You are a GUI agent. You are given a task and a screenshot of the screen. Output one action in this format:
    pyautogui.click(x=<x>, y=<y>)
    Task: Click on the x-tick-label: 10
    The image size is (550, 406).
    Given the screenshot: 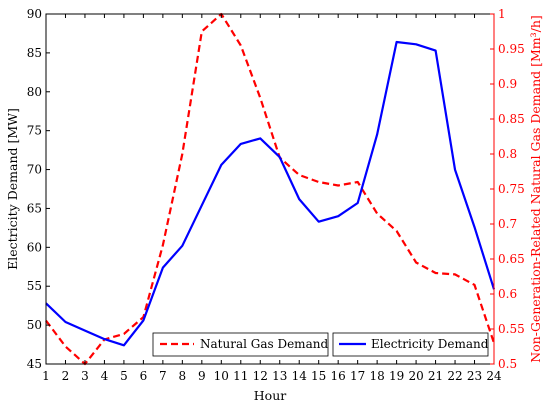 What is the action you would take?
    pyautogui.click(x=221, y=376)
    